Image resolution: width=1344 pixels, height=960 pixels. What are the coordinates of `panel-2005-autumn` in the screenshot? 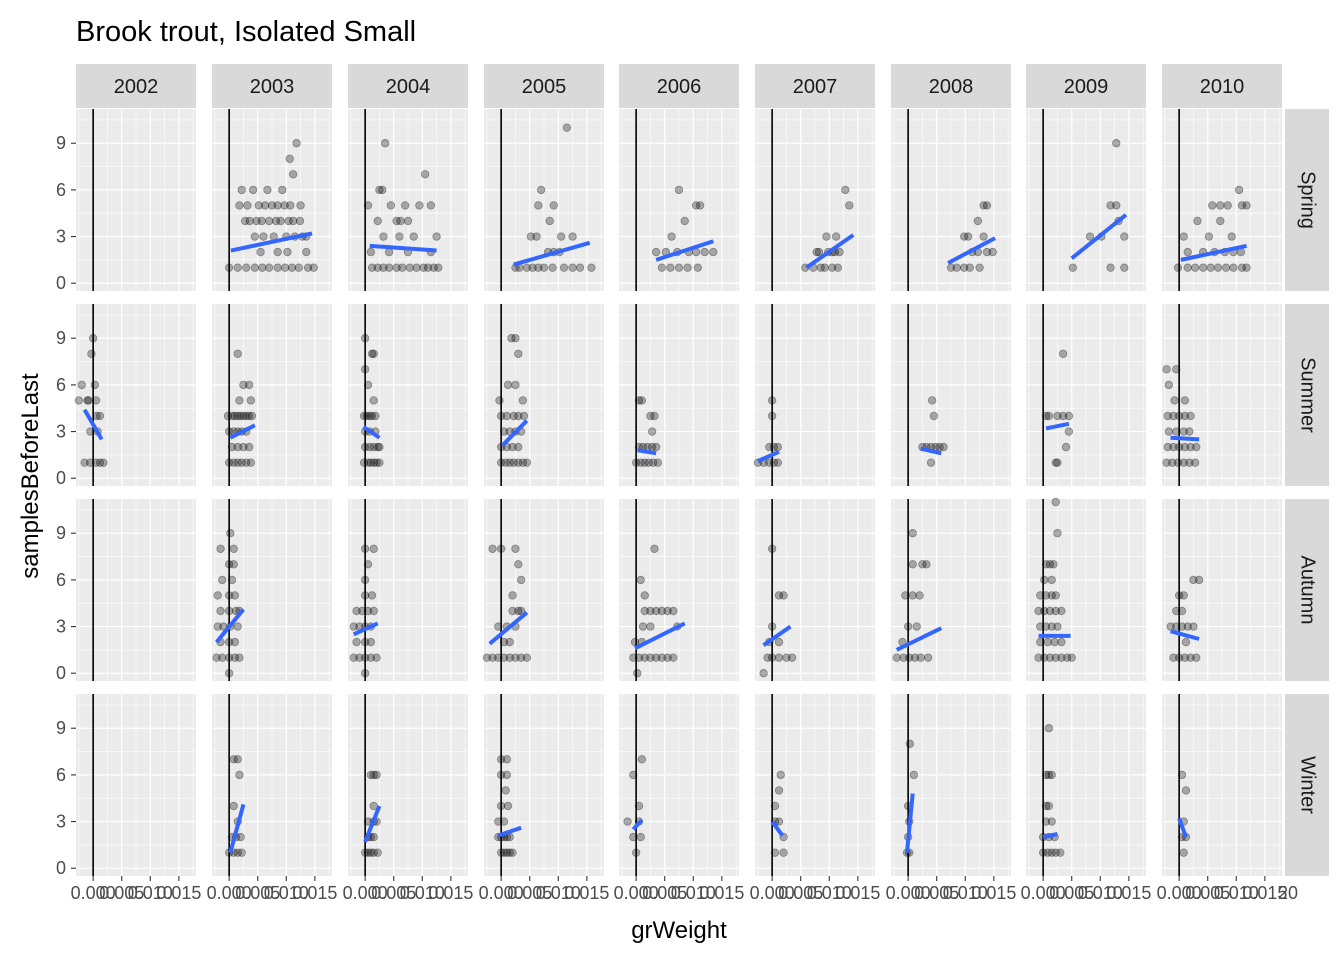 It's located at (544, 590).